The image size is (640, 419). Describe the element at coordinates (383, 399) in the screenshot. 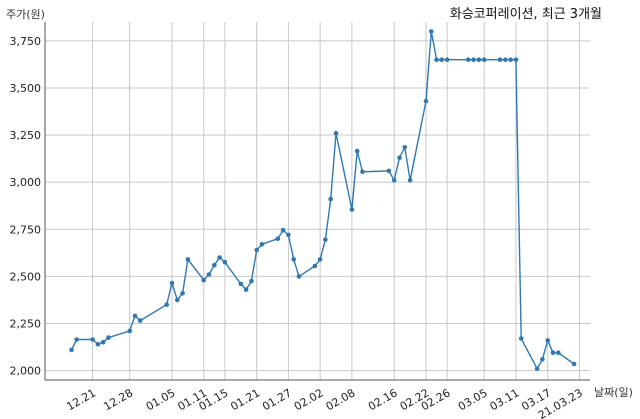

I see `x-tick-label: 02.16` at that location.